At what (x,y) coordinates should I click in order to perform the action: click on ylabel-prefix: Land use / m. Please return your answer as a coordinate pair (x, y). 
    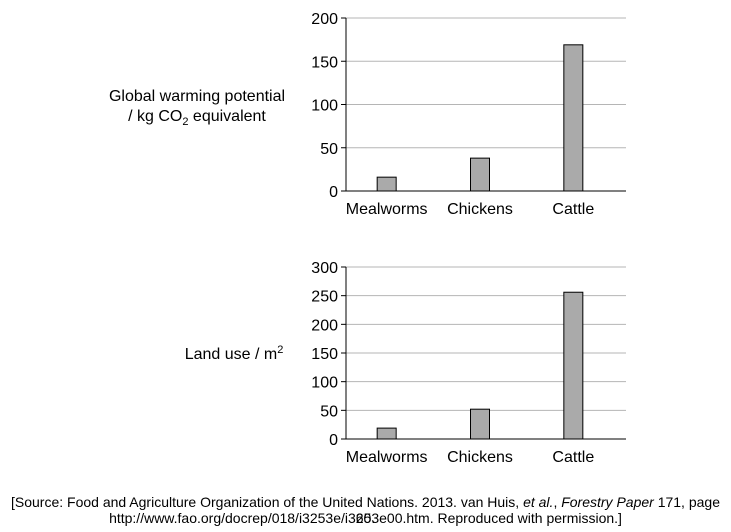
    Looking at the image, I should click on (231, 354).